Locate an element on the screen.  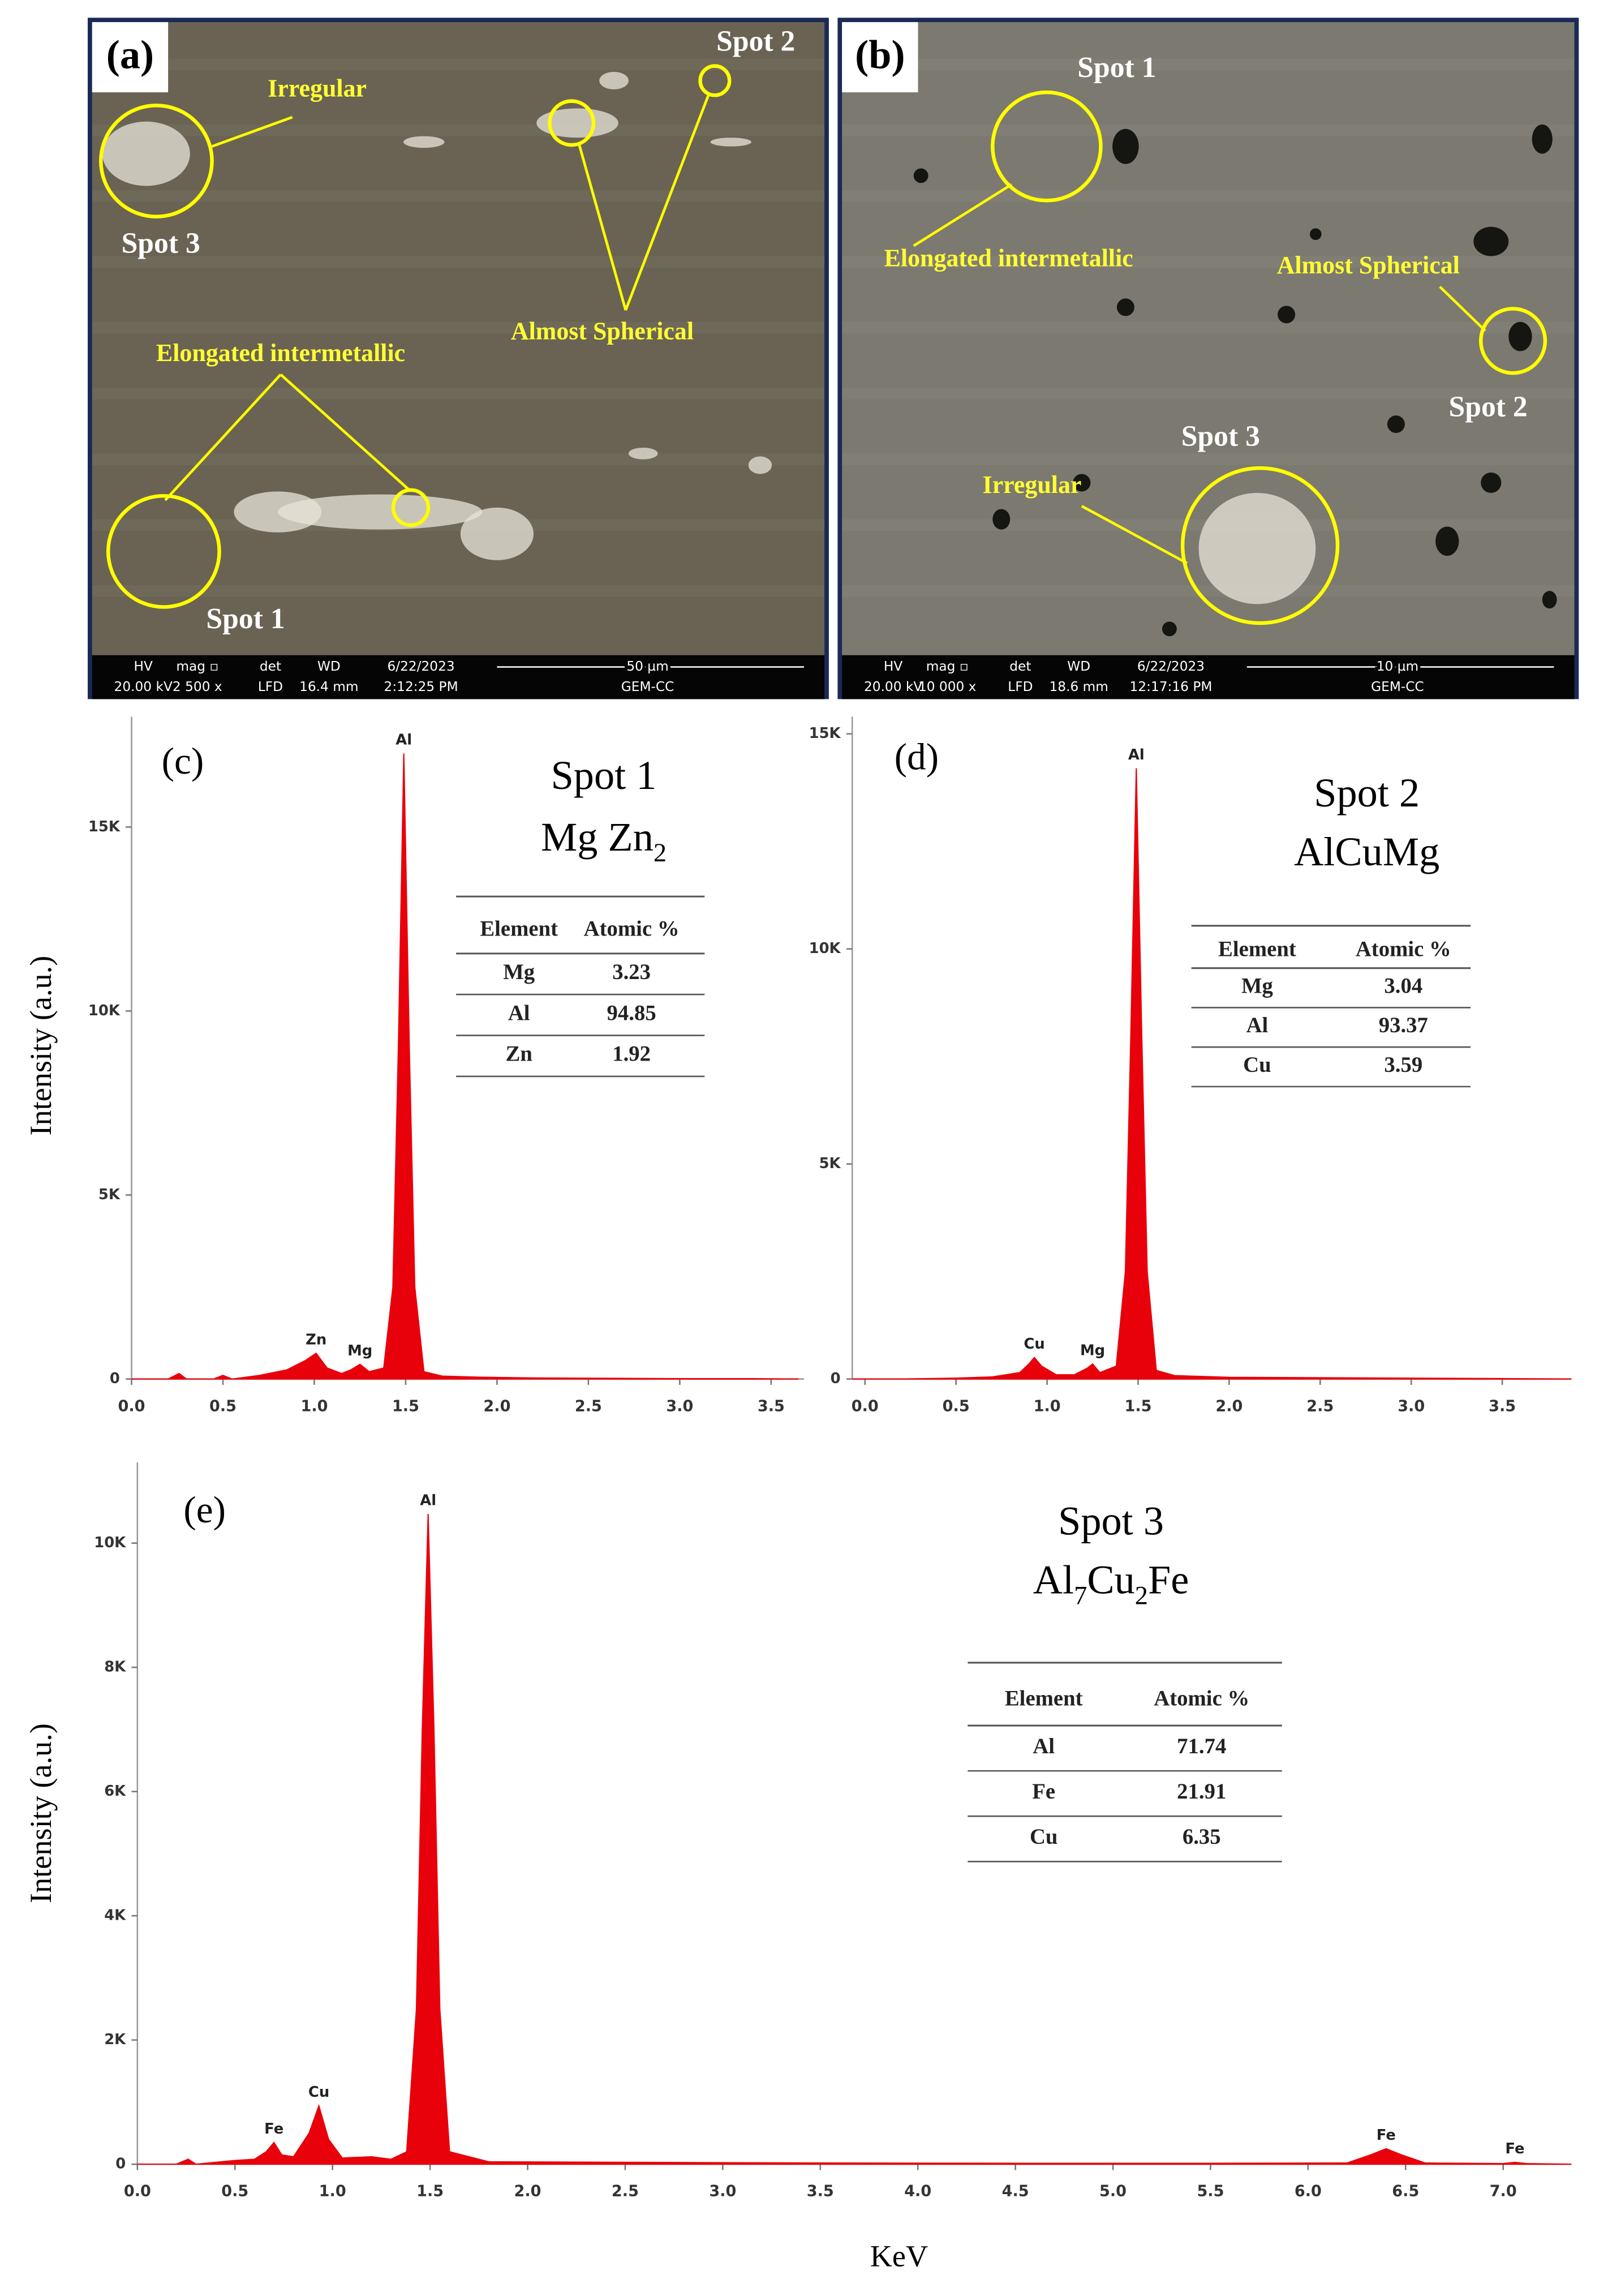
x-tick-label: 3.0 is located at coordinates (723, 2191).